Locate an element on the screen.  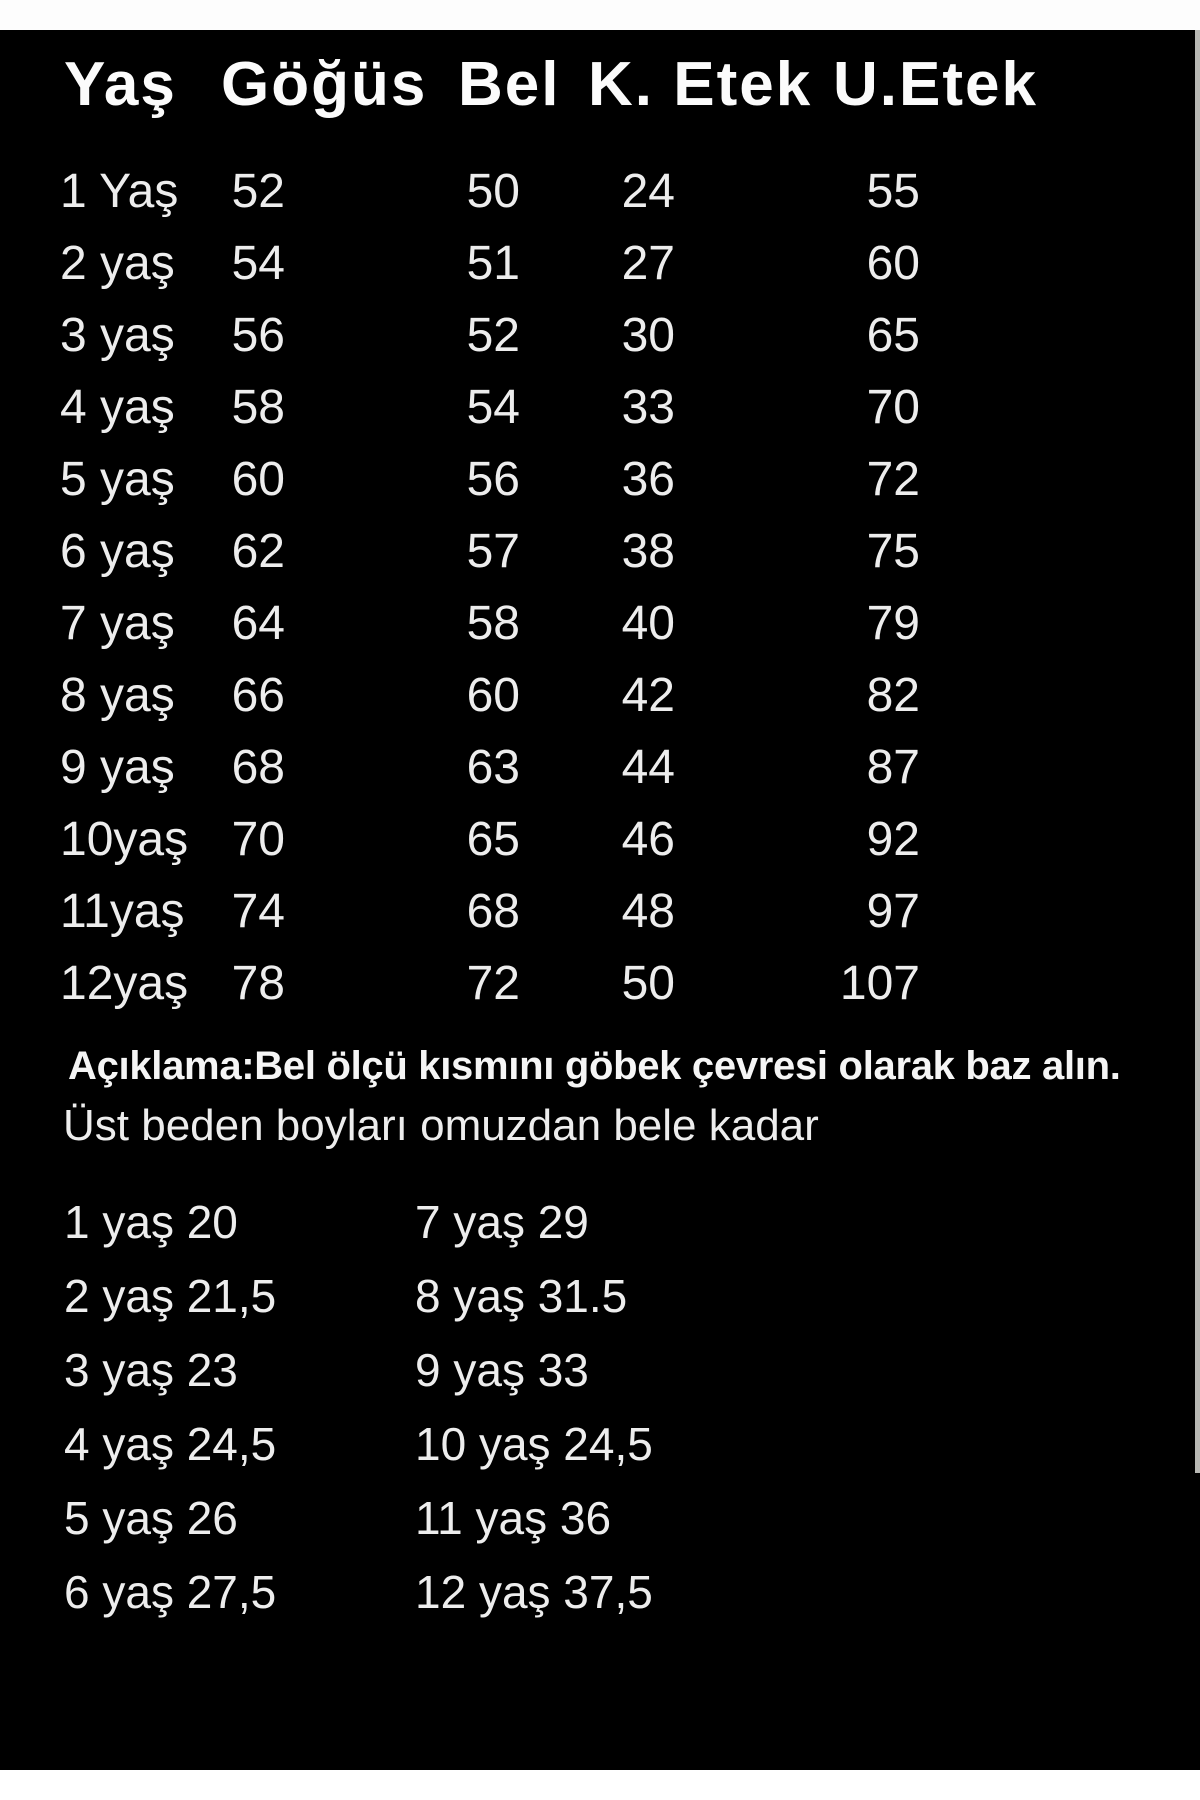
row-chest-value: 74 is located at coordinates (258, 911).